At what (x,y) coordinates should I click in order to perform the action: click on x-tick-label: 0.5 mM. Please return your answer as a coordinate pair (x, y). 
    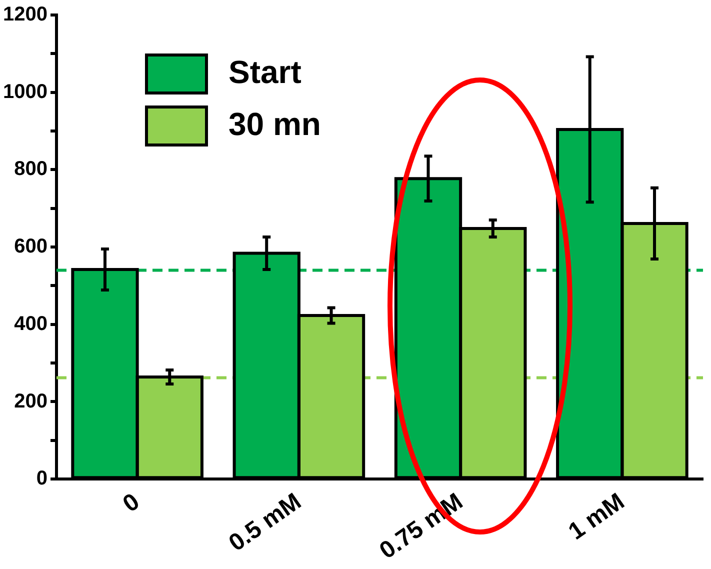
    Looking at the image, I should click on (265, 522).